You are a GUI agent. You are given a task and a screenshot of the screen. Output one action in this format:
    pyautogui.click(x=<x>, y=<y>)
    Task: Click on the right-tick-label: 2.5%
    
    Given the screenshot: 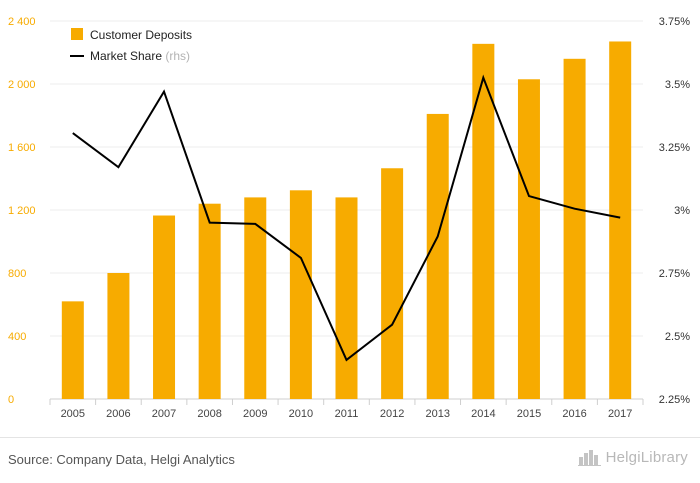 What is the action you would take?
    pyautogui.click(x=677, y=337)
    